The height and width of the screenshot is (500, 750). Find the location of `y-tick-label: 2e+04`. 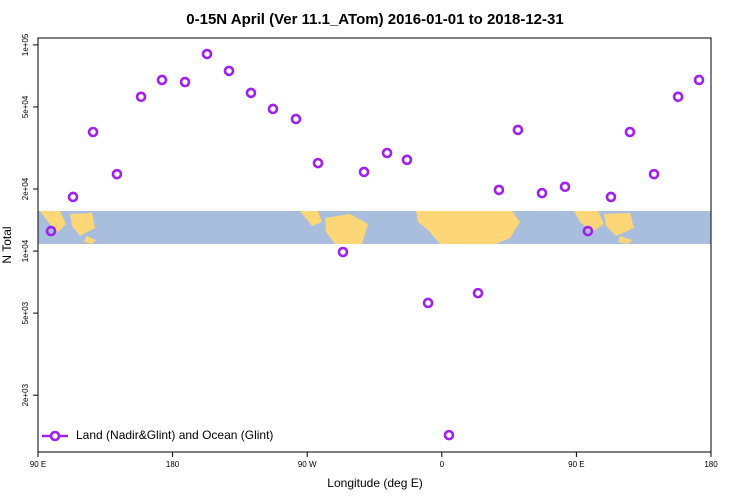

y-tick-label: 2e+04 is located at coordinates (25, 188).